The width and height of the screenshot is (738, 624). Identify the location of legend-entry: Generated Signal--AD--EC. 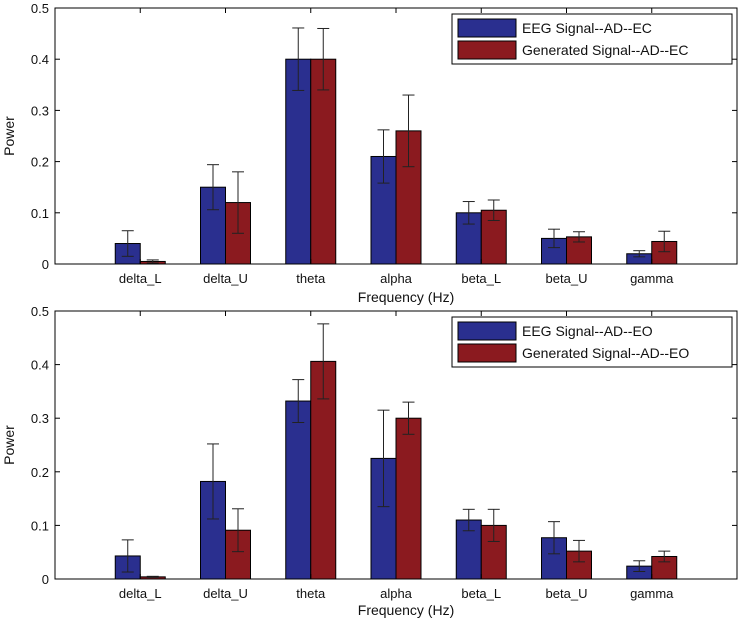
(605, 50).